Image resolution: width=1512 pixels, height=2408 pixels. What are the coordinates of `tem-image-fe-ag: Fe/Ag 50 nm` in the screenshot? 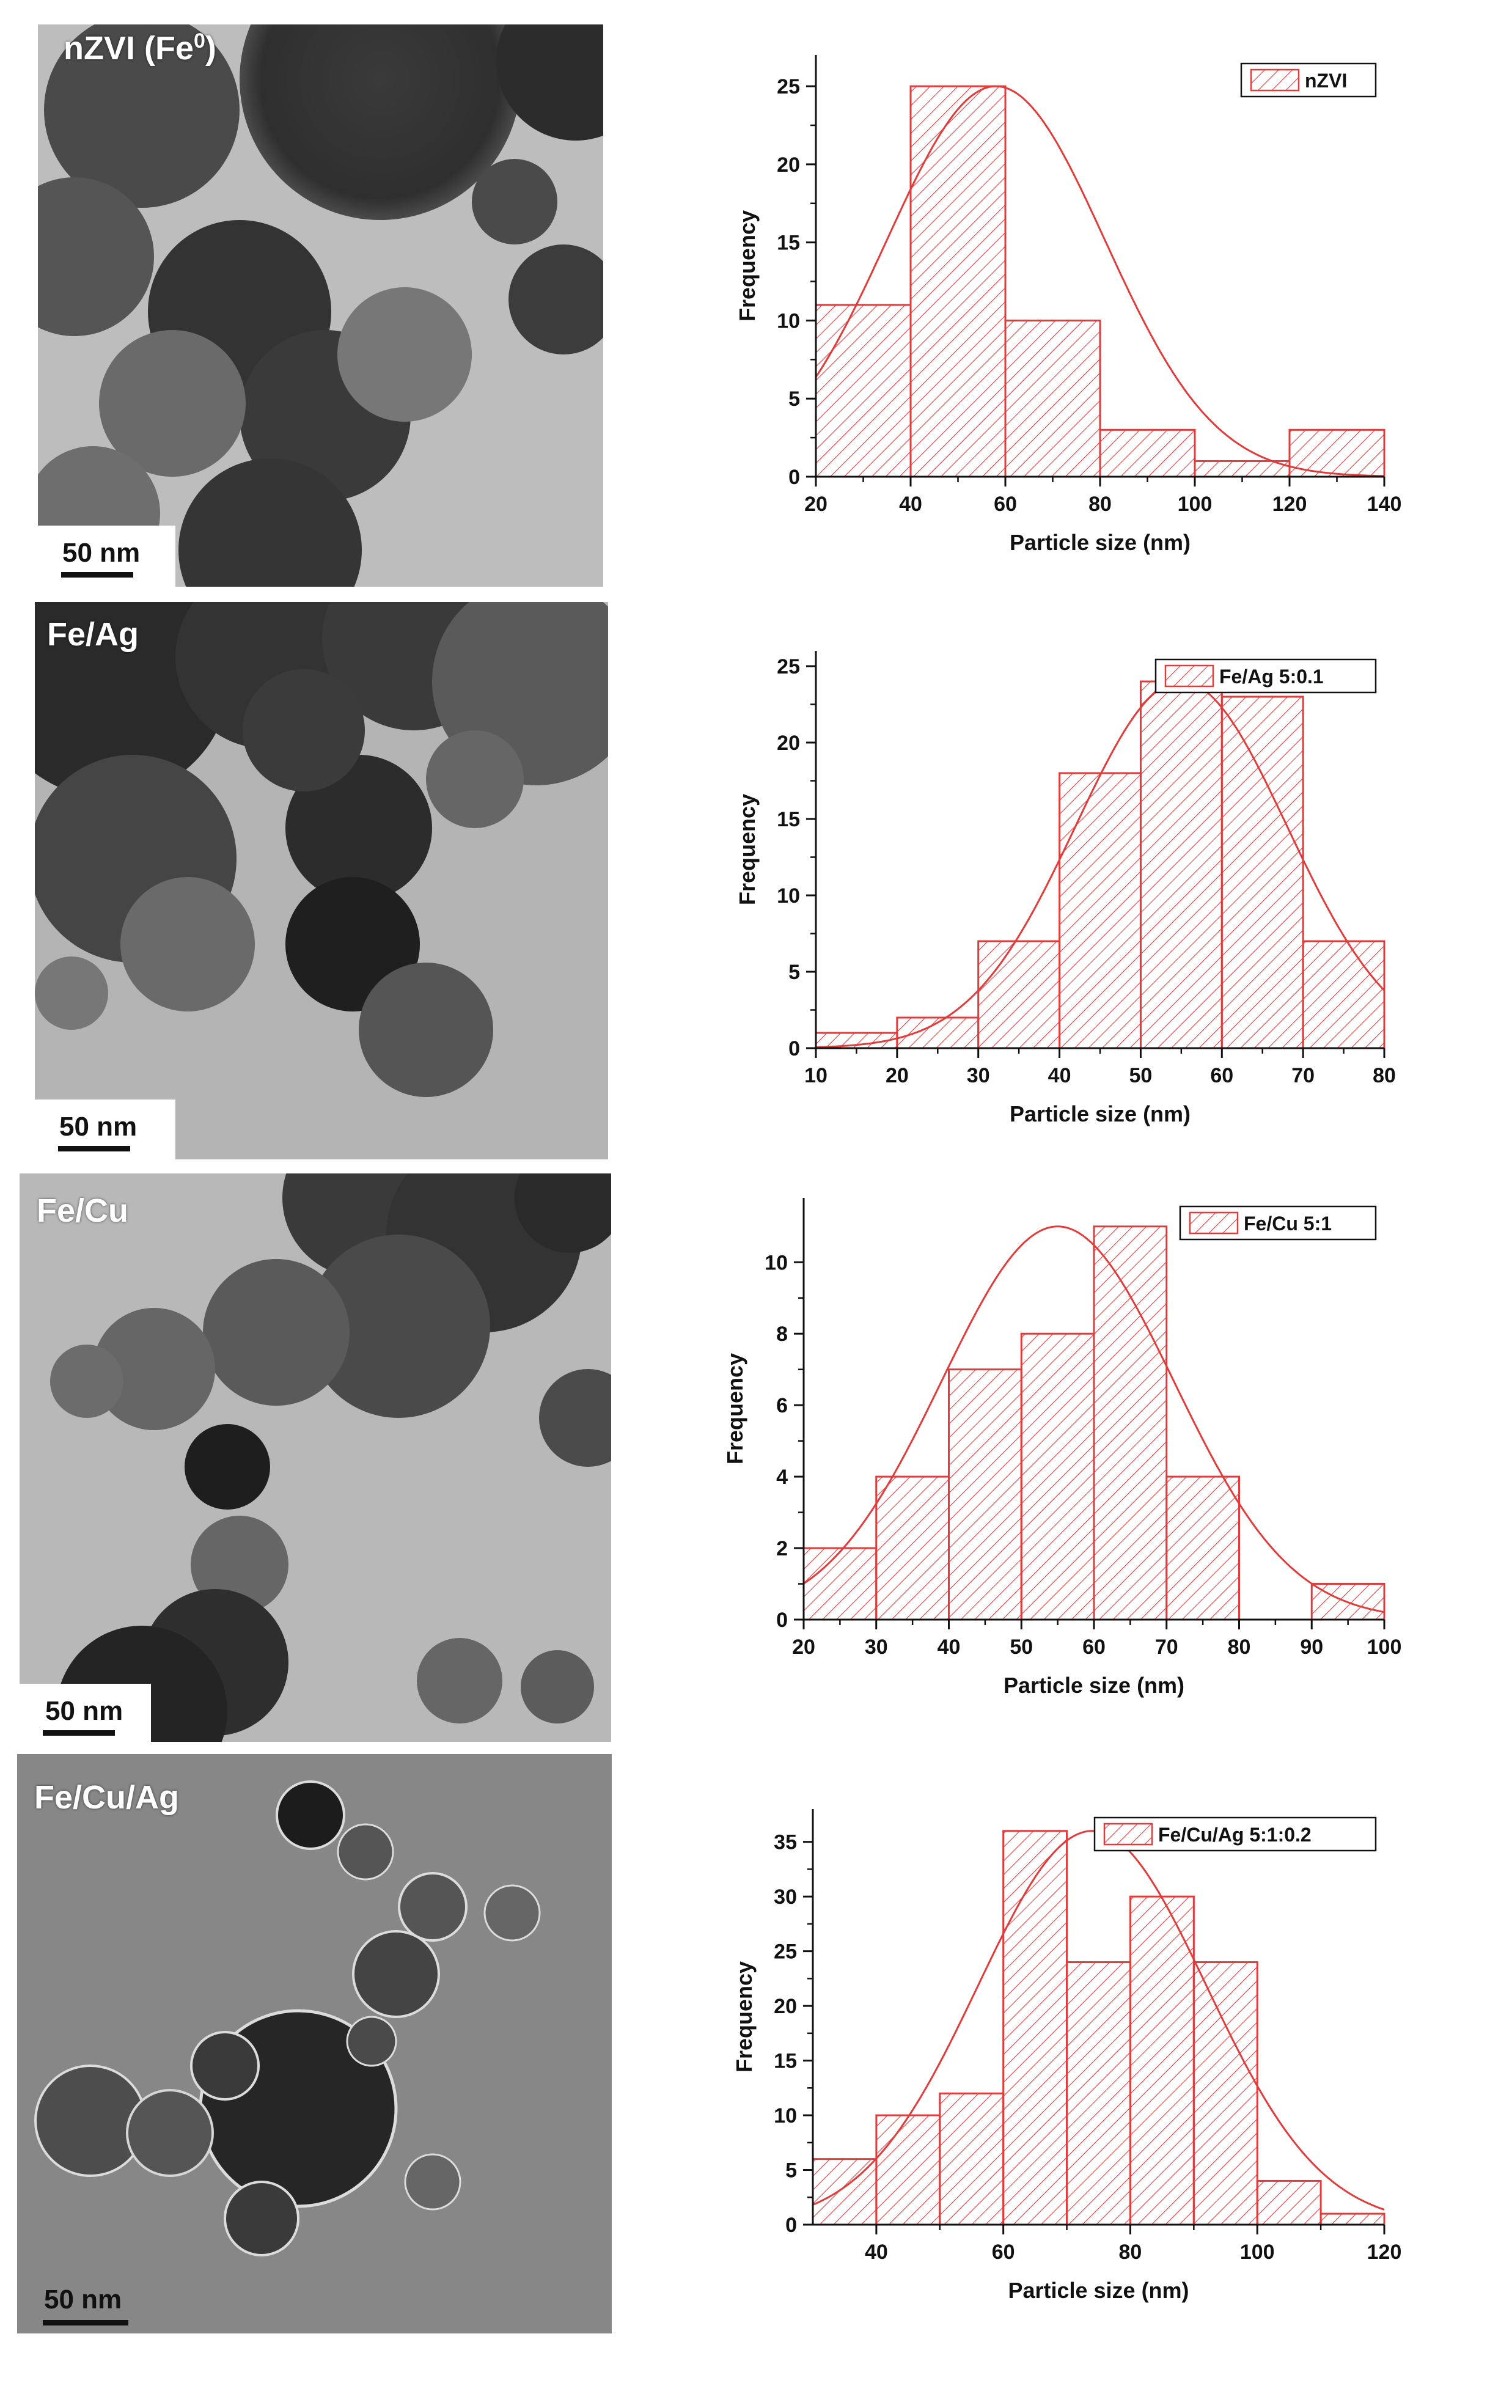 It's located at (321, 880).